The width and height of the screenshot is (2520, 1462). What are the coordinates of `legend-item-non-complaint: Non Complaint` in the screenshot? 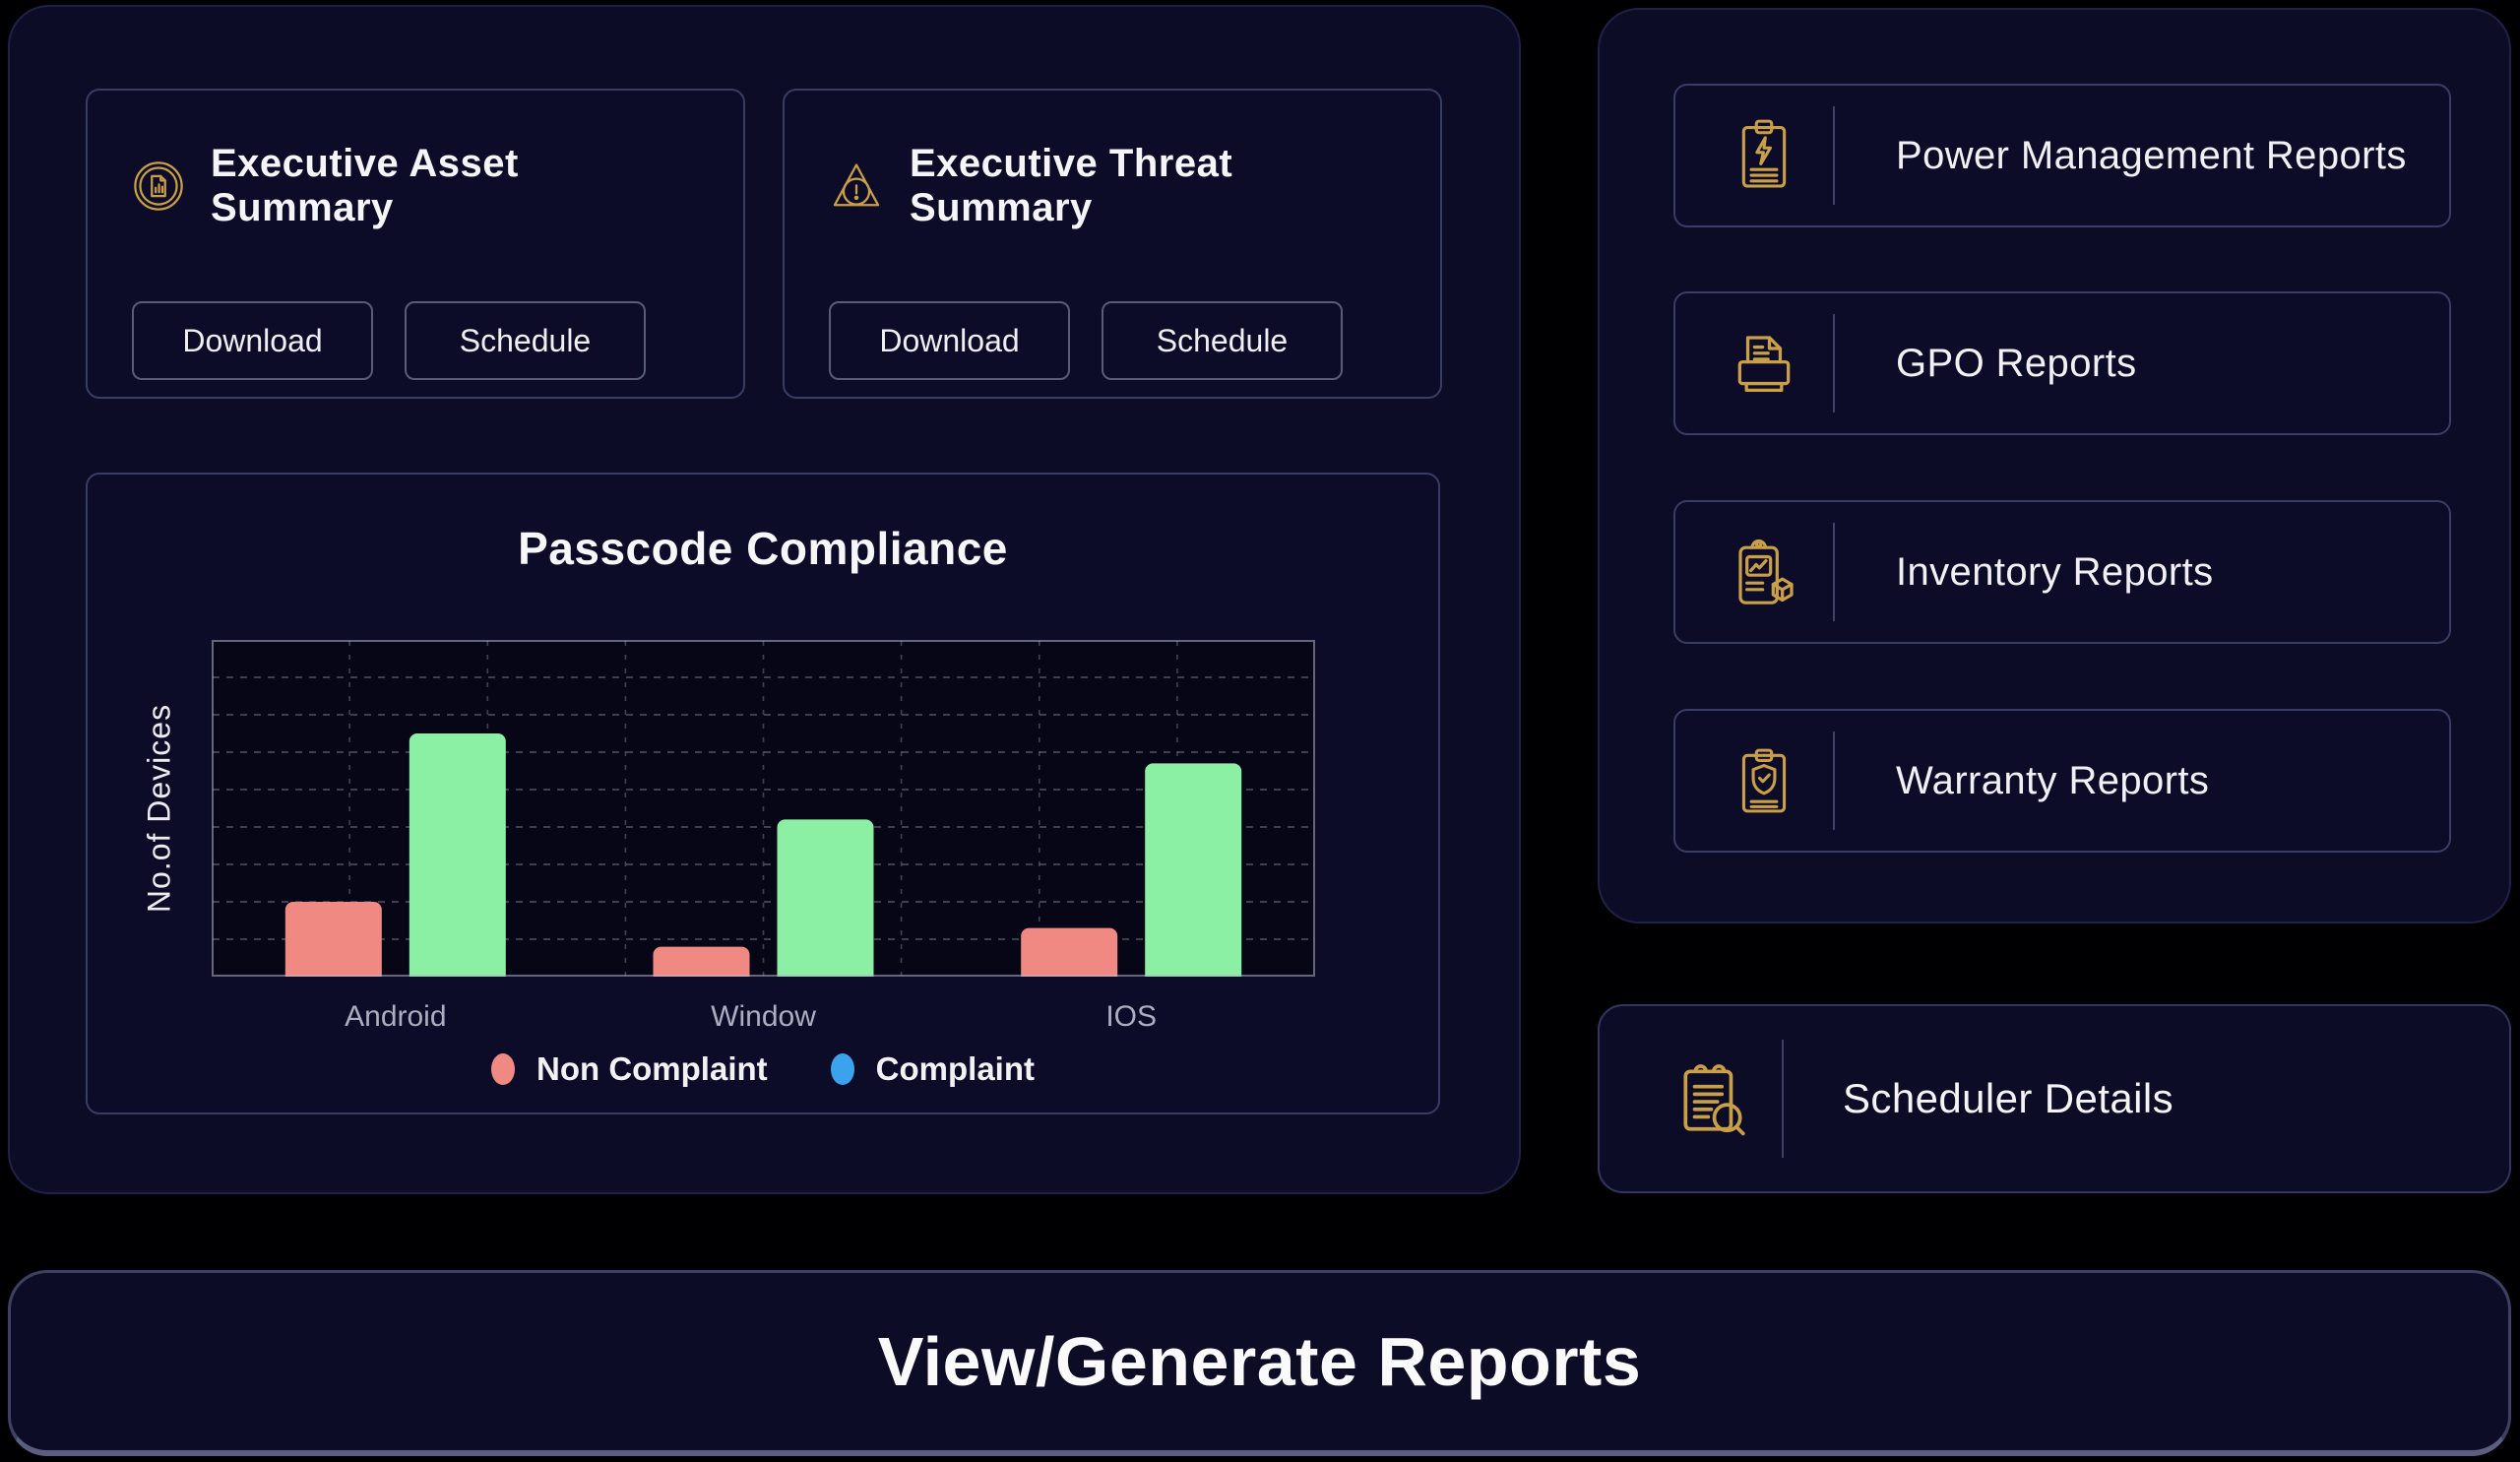 It's located at (629, 1069).